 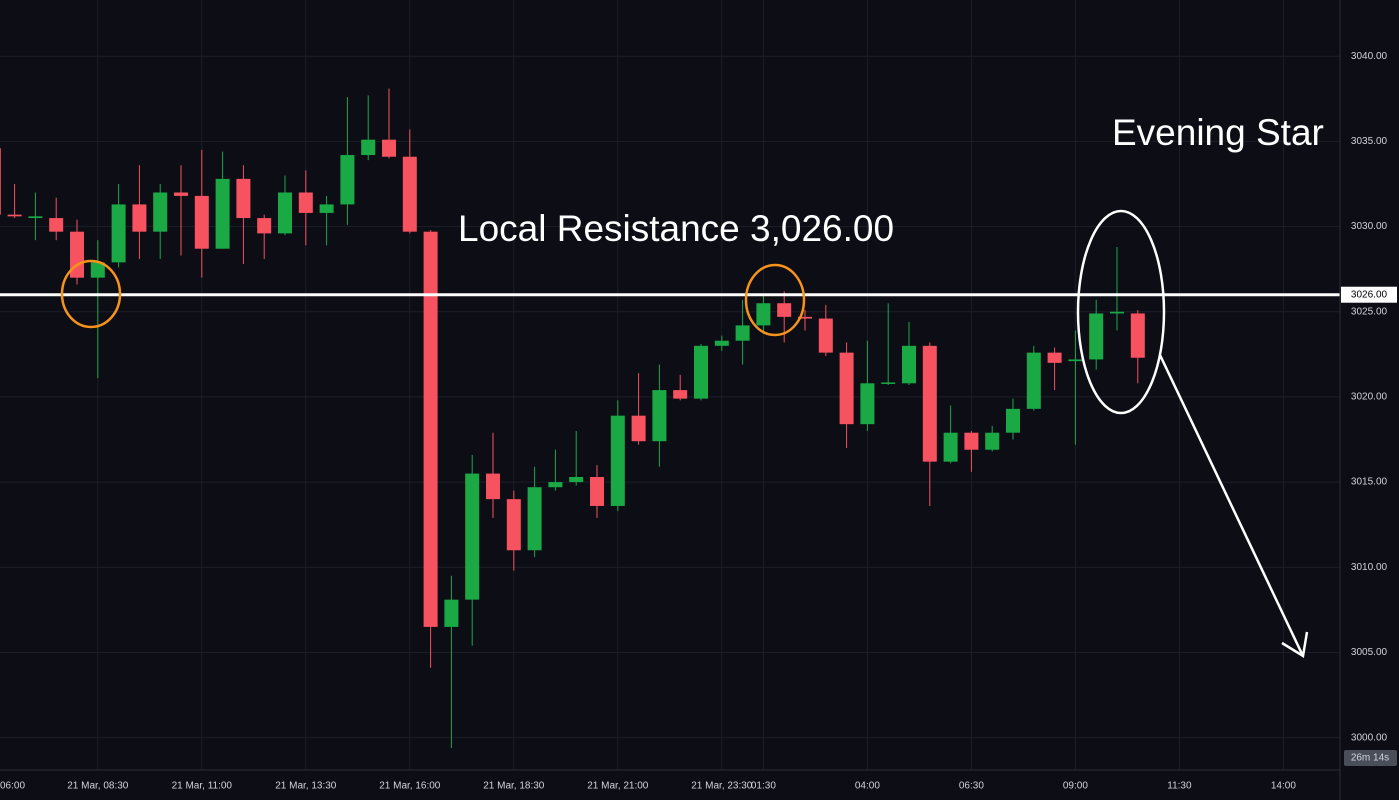 What do you see at coordinates (722, 786) in the screenshot?
I see `x-tick-label: 21 Mar, 23:30` at bounding box center [722, 786].